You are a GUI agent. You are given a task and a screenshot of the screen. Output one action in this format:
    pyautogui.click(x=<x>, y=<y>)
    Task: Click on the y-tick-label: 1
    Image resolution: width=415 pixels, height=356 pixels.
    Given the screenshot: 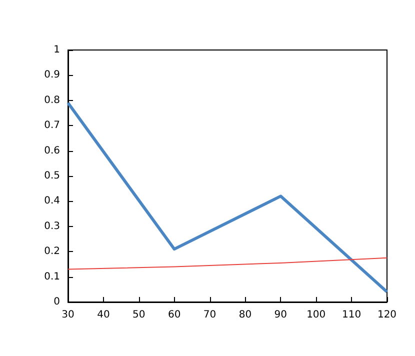 What is the action you would take?
    pyautogui.click(x=57, y=50)
    